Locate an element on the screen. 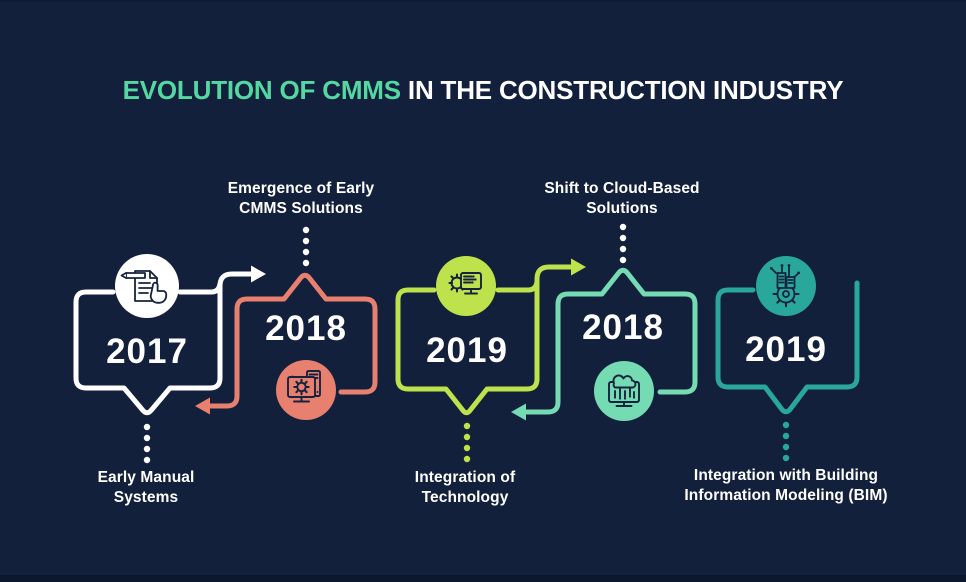  gear-building-circuit-icon is located at coordinates (786, 286).